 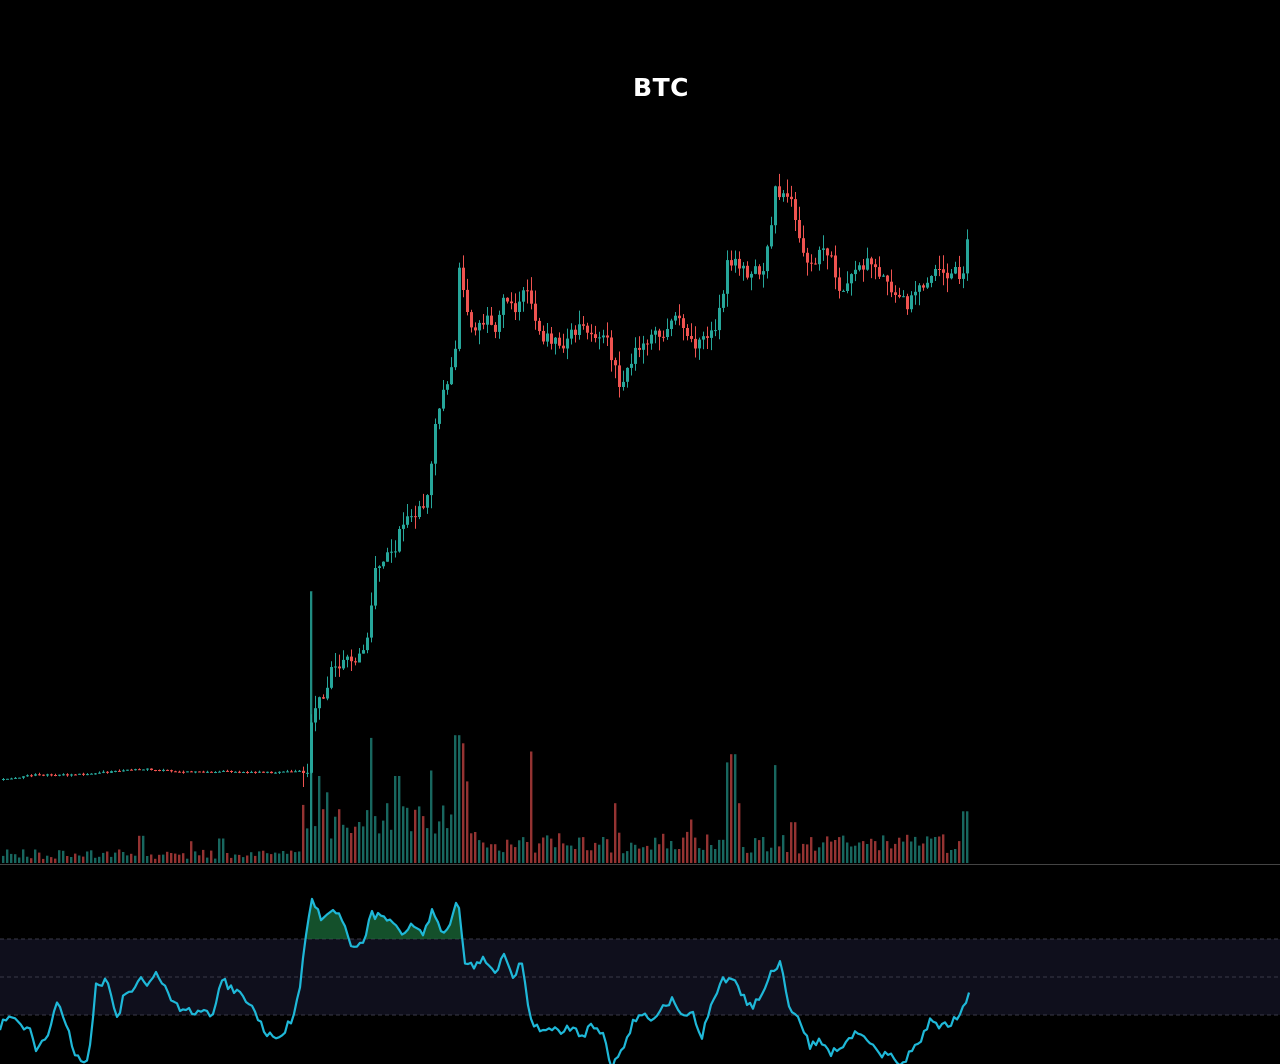 What do you see at coordinates (485, 980) in the screenshot?
I see `rsi-line` at bounding box center [485, 980].